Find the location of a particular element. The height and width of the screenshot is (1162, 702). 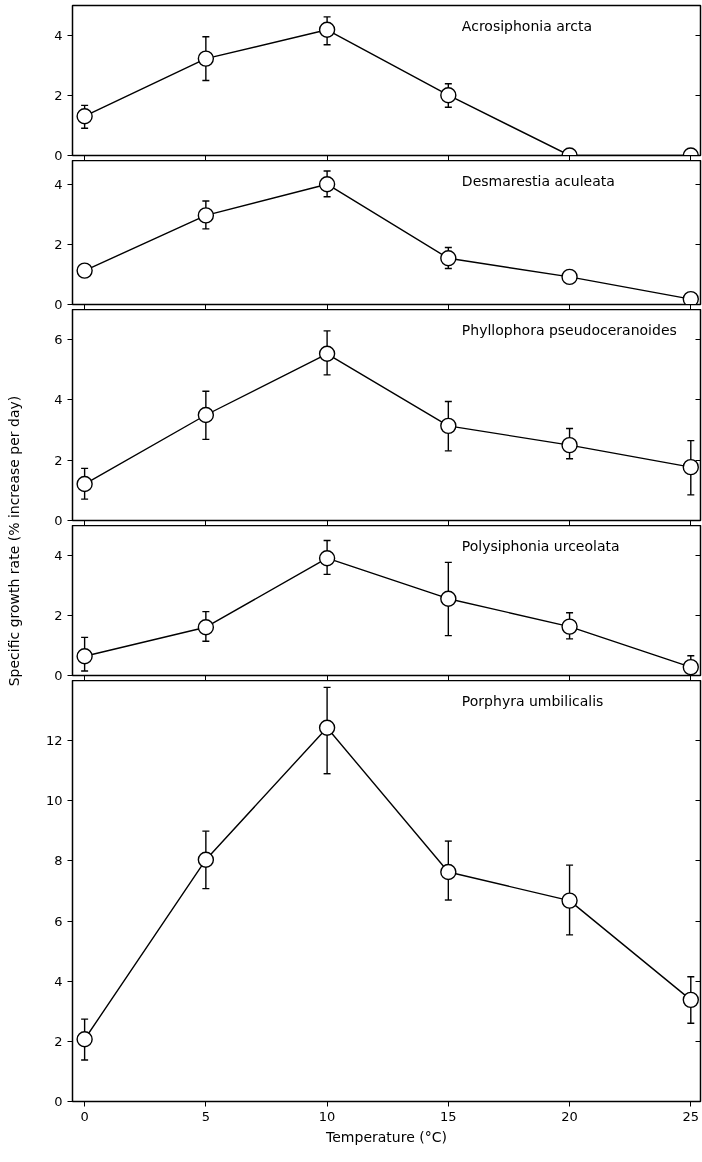

x-tick-label: 25 is located at coordinates (691, 1116).